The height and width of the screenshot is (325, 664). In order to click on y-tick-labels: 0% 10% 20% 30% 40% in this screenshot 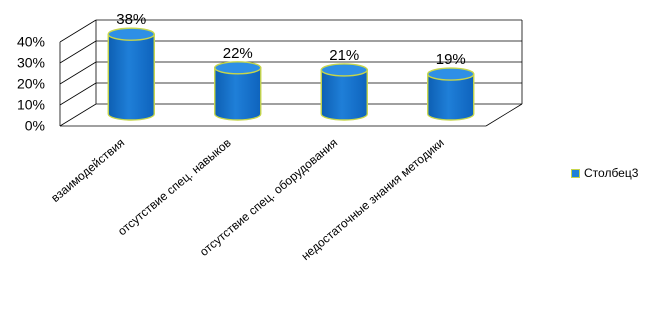, I will do `click(31, 84)`.